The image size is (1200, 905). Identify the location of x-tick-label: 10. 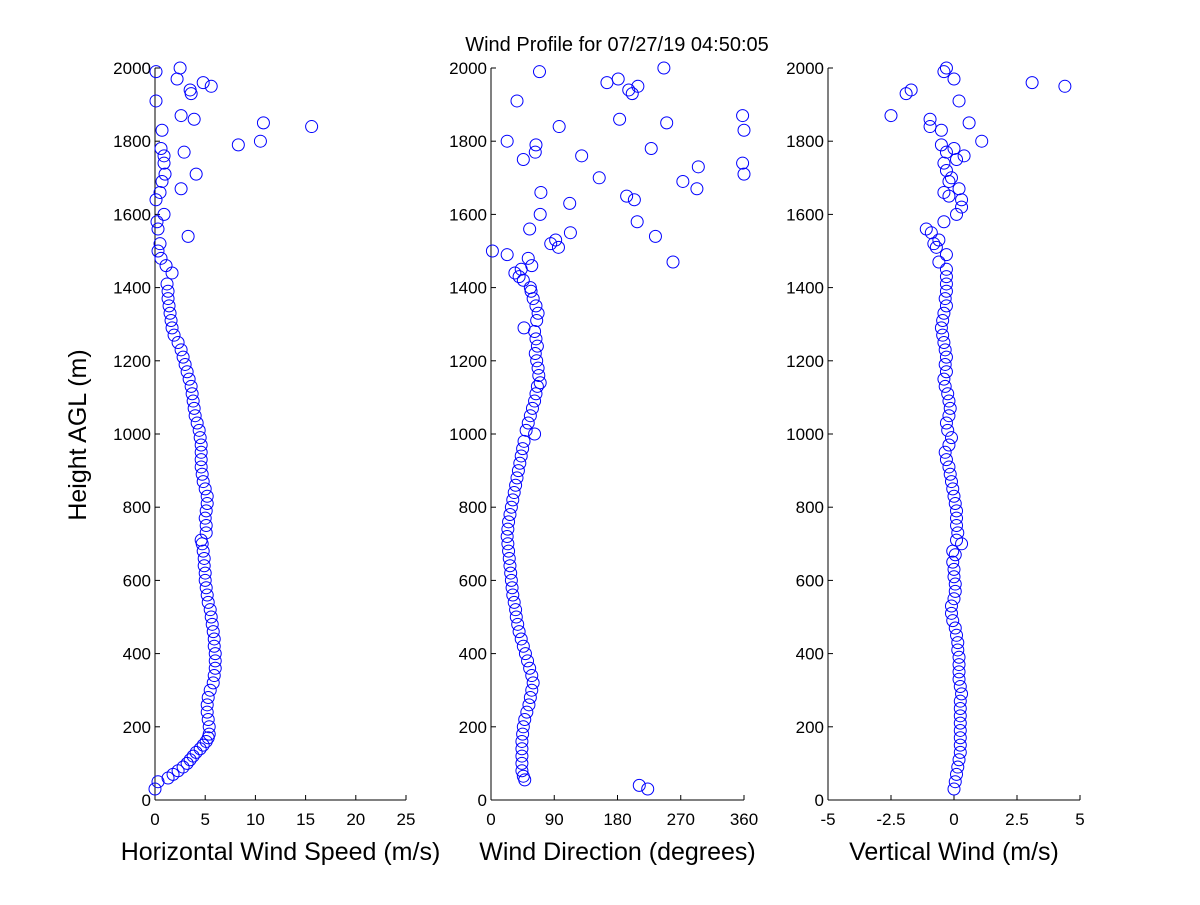
(255, 819).